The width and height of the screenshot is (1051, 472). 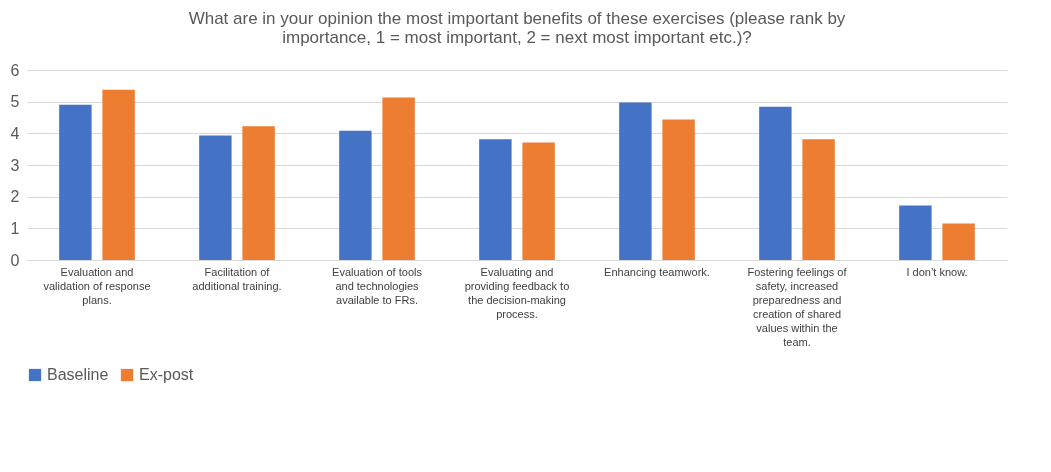 I want to click on legend-label: Ex-post, so click(x=166, y=374).